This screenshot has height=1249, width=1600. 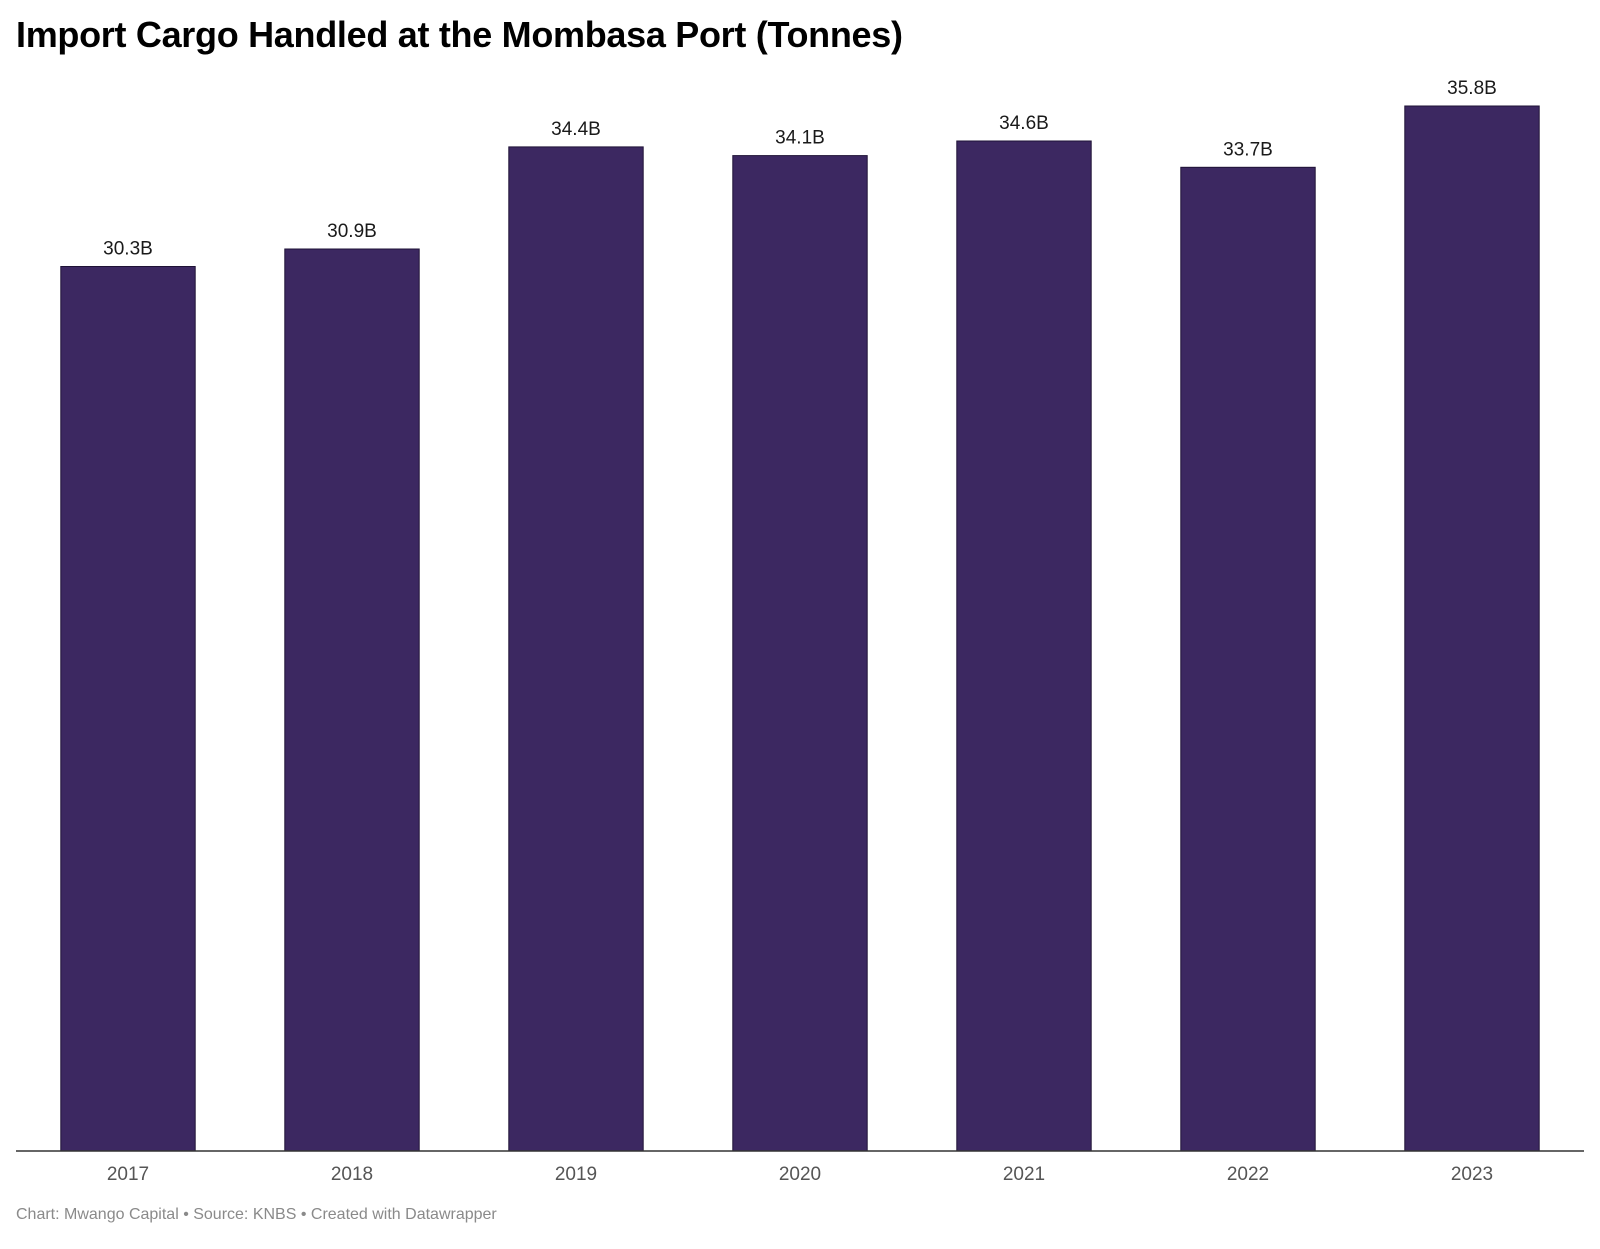 I want to click on x-tick-label-2019: 2019, so click(x=576, y=1174).